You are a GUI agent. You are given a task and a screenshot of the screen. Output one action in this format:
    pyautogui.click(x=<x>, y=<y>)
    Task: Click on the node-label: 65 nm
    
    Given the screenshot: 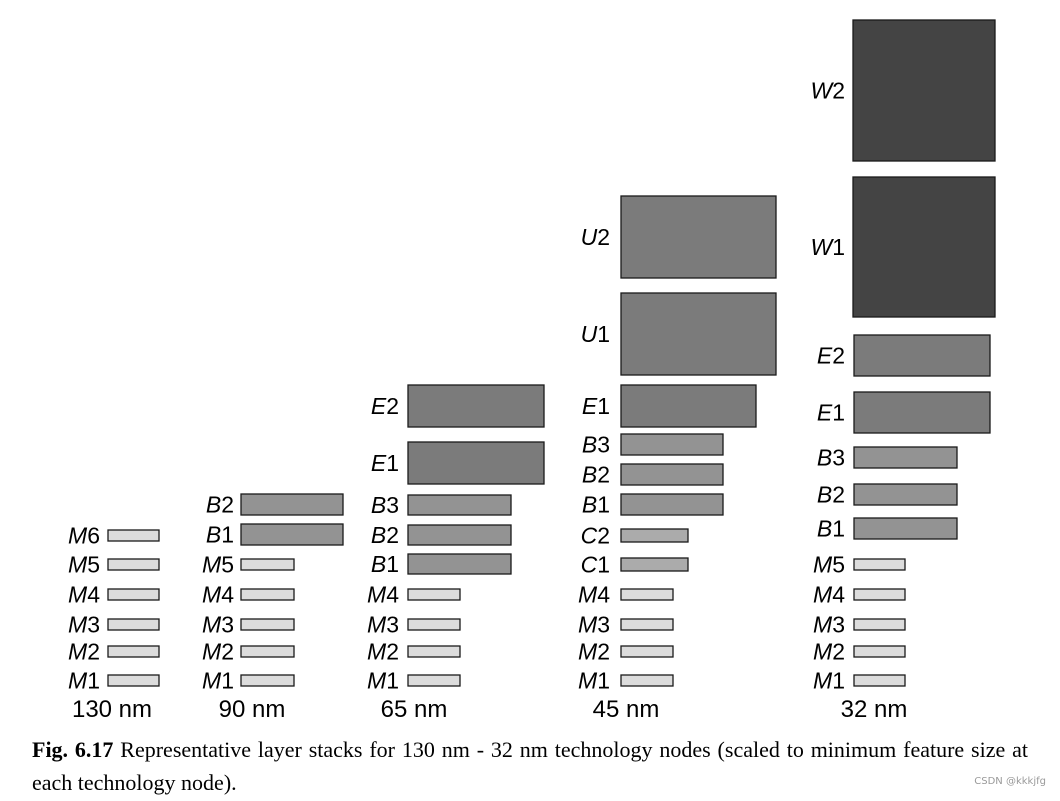 What is the action you would take?
    pyautogui.click(x=414, y=709)
    